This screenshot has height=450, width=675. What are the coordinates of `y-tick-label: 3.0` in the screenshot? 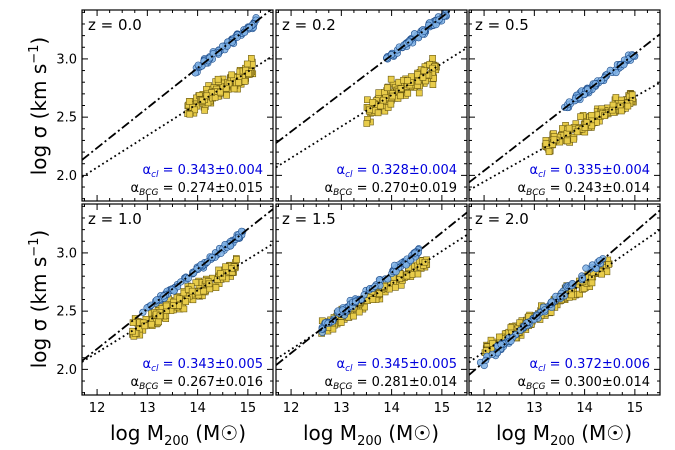 It's located at (66, 253).